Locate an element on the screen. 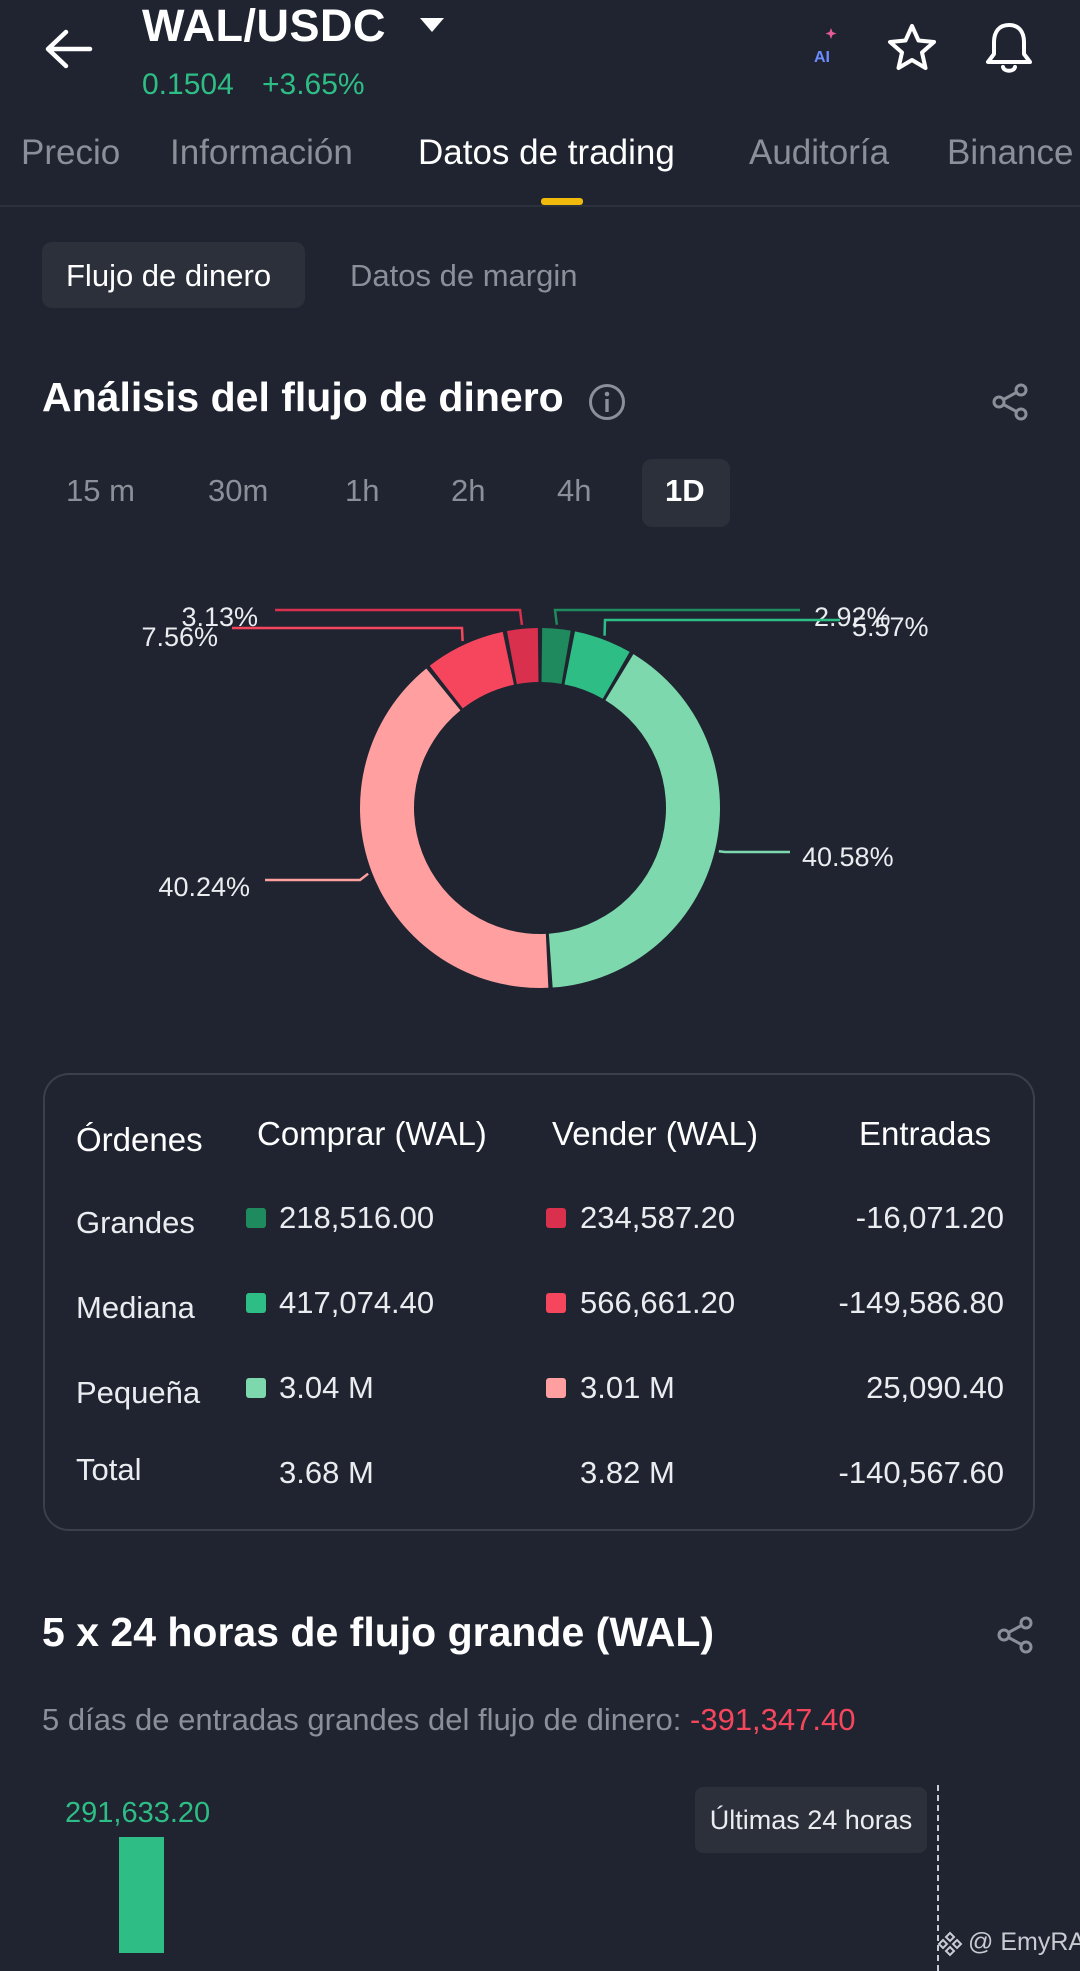 The image size is (1080, 1971). buy-large-value: 218,516.00 is located at coordinates (357, 1217).